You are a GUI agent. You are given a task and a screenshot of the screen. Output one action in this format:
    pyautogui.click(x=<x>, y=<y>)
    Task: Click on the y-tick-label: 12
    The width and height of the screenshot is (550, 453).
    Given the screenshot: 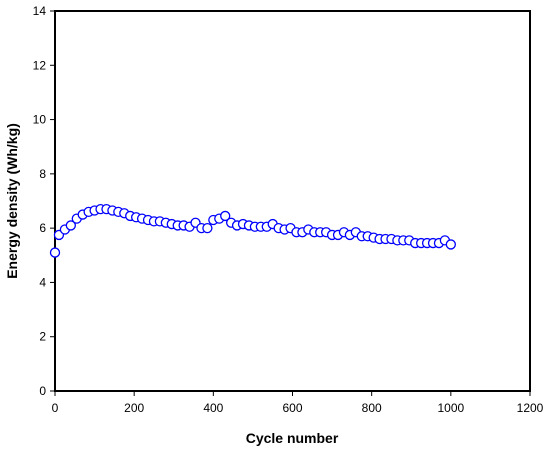 What is the action you would take?
    pyautogui.click(x=40, y=65)
    